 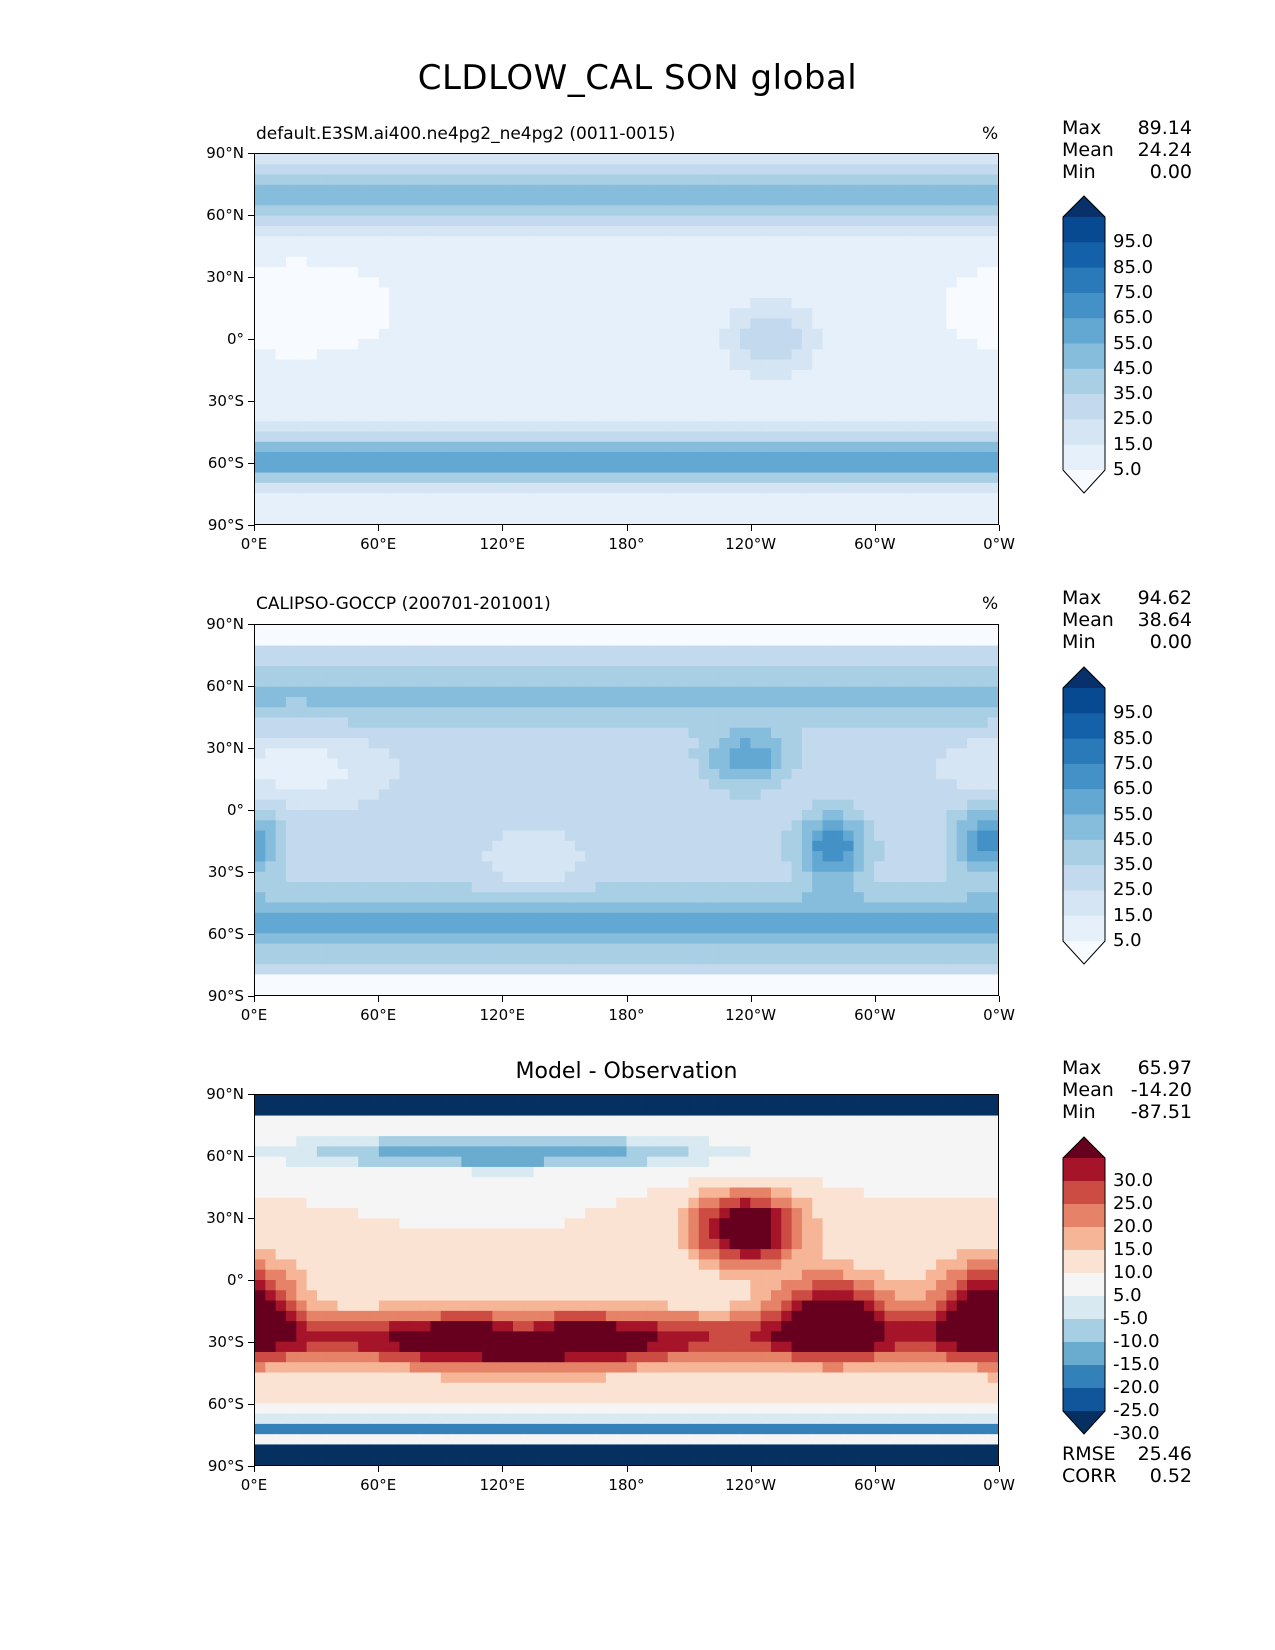 What do you see at coordinates (225, 1218) in the screenshot?
I see `lat-tick-label: 30°N` at bounding box center [225, 1218].